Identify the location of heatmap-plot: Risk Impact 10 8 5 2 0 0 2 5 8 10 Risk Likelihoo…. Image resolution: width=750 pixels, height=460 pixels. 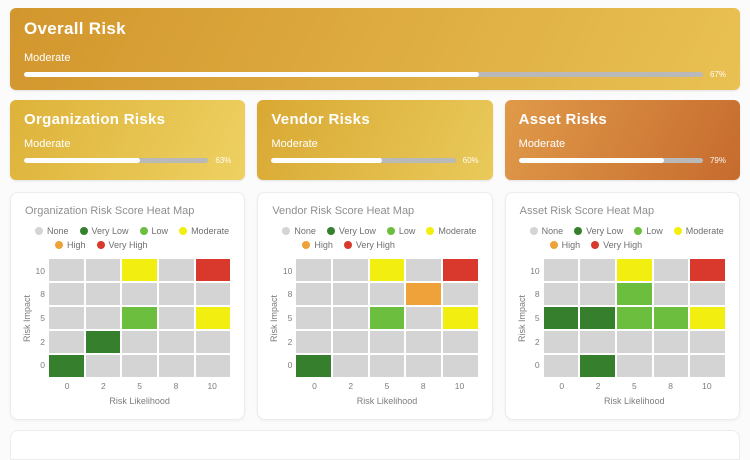
(127, 332).